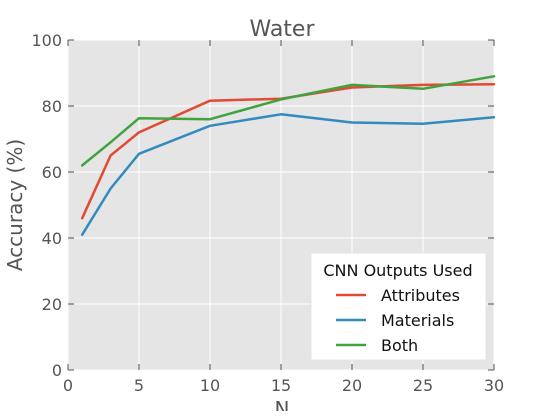 Image resolution: width=548 pixels, height=416 pixels. I want to click on x-tick-label: 15, so click(281, 385).